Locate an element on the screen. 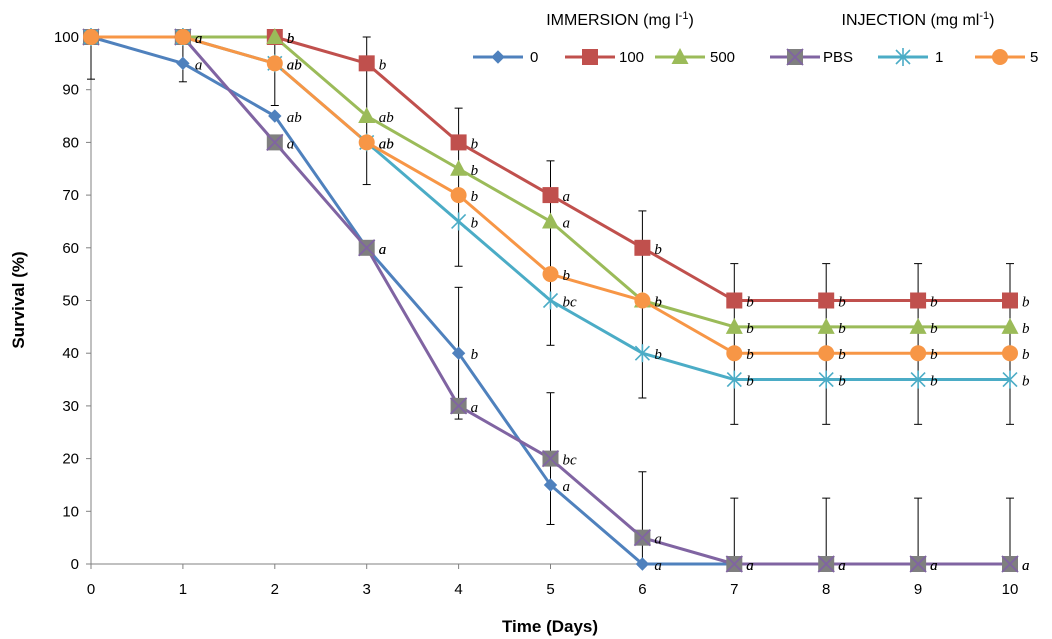  y-axis-title: Survival (%) is located at coordinates (18, 299).